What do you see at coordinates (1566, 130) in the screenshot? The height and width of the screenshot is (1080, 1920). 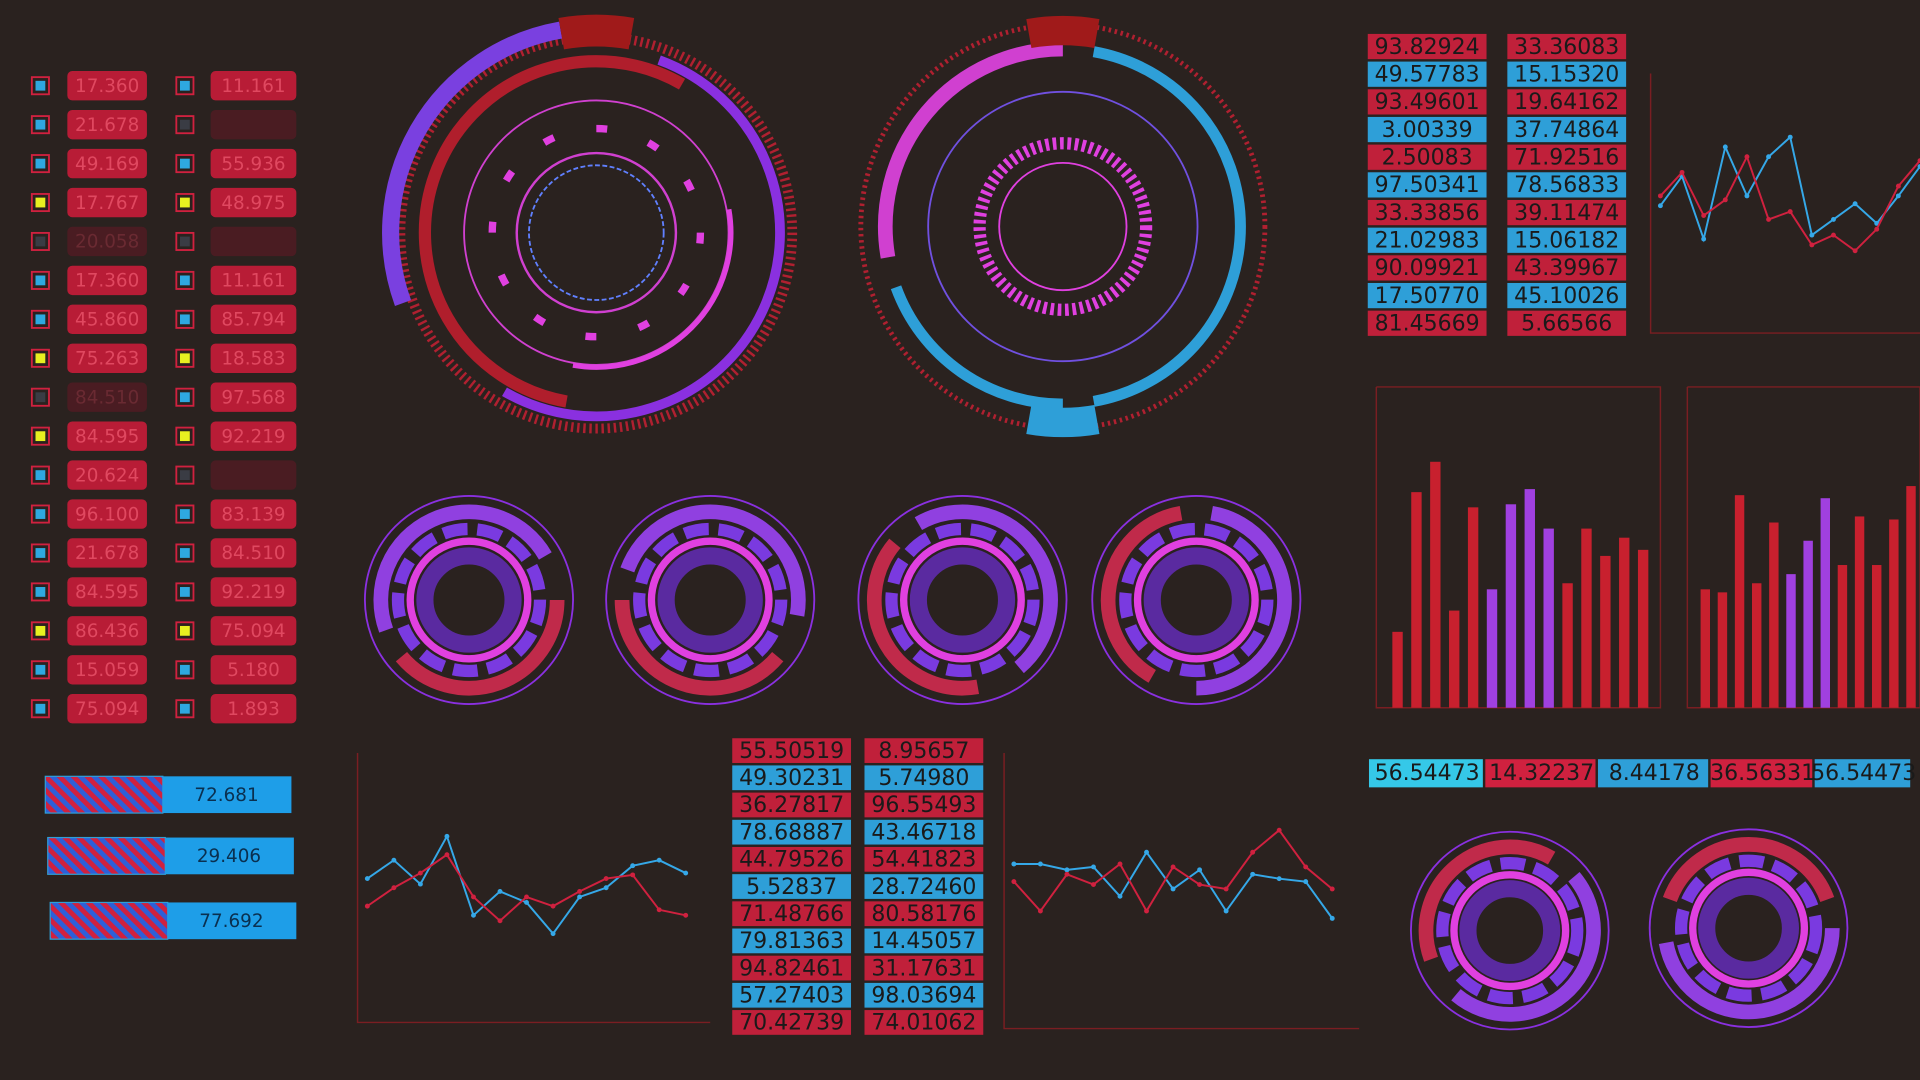 I see `table-value: 37.74864` at bounding box center [1566, 130].